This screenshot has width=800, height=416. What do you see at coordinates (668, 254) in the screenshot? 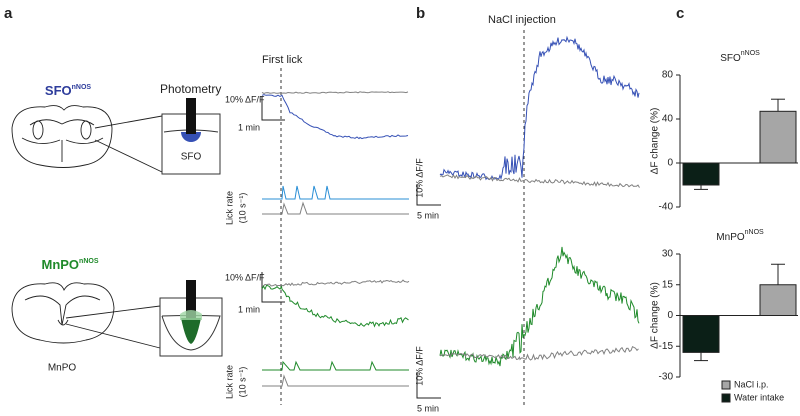
I see `y-tick-label: 30` at bounding box center [668, 254].